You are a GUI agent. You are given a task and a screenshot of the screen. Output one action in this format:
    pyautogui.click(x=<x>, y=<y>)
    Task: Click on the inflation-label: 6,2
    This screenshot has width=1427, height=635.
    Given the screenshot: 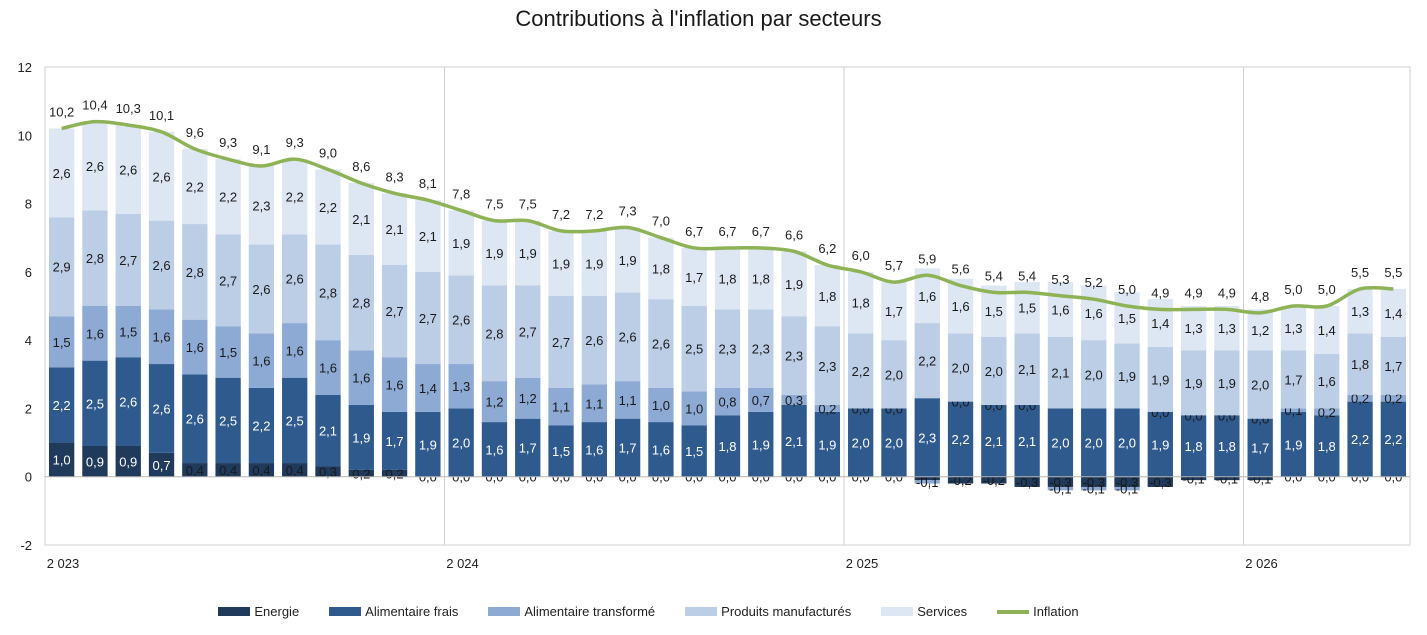 What is the action you would take?
    pyautogui.click(x=827, y=248)
    